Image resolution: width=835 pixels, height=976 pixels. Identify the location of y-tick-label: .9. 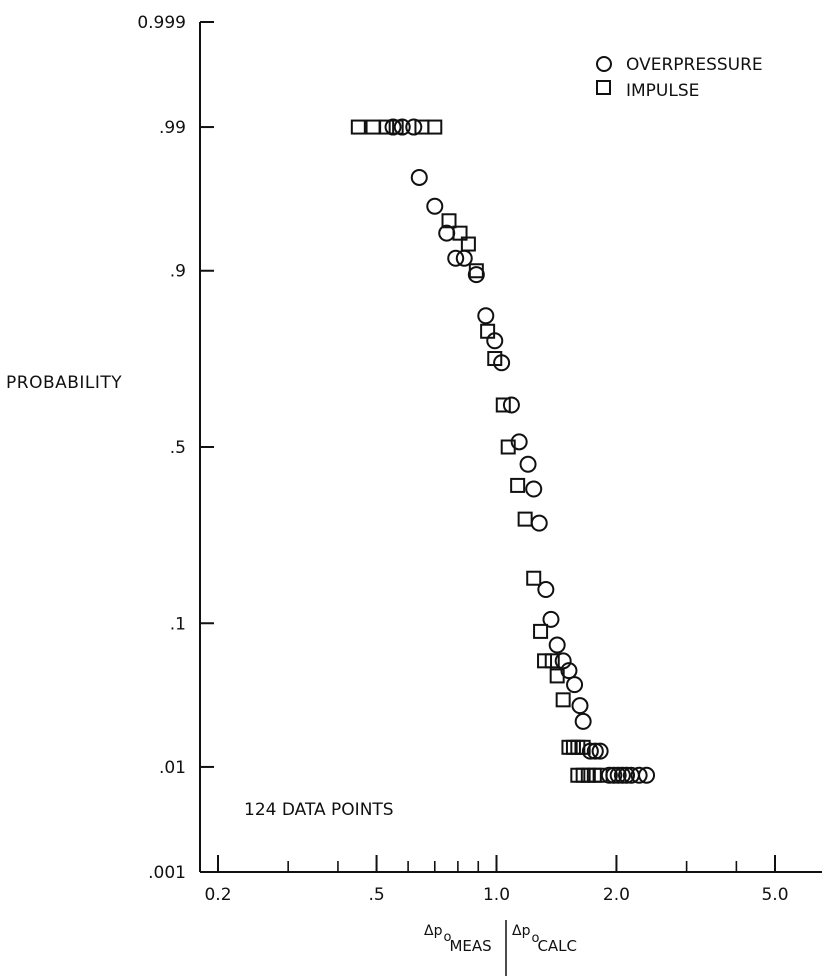
(178, 272).